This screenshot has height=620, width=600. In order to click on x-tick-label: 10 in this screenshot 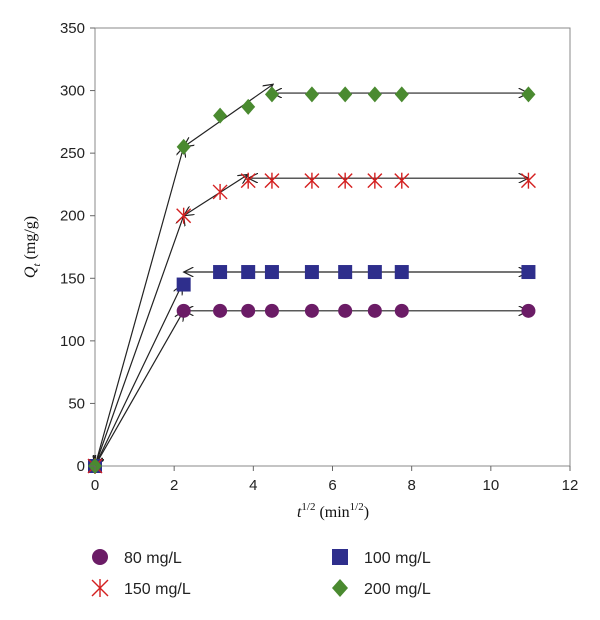, I will do `click(490, 485)`.